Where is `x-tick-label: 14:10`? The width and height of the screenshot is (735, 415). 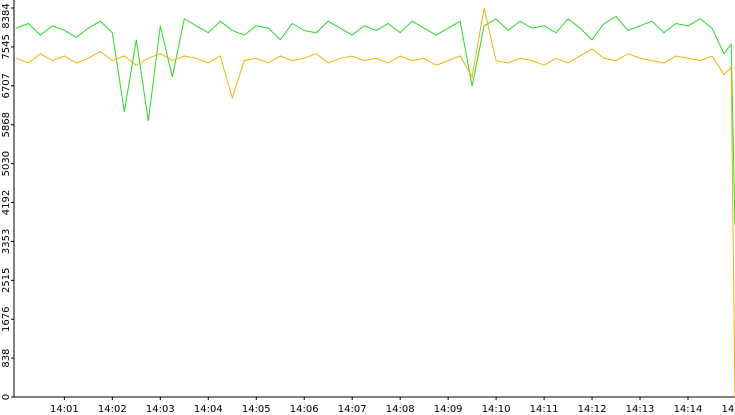 x-tick-label: 14:10 is located at coordinates (496, 409).